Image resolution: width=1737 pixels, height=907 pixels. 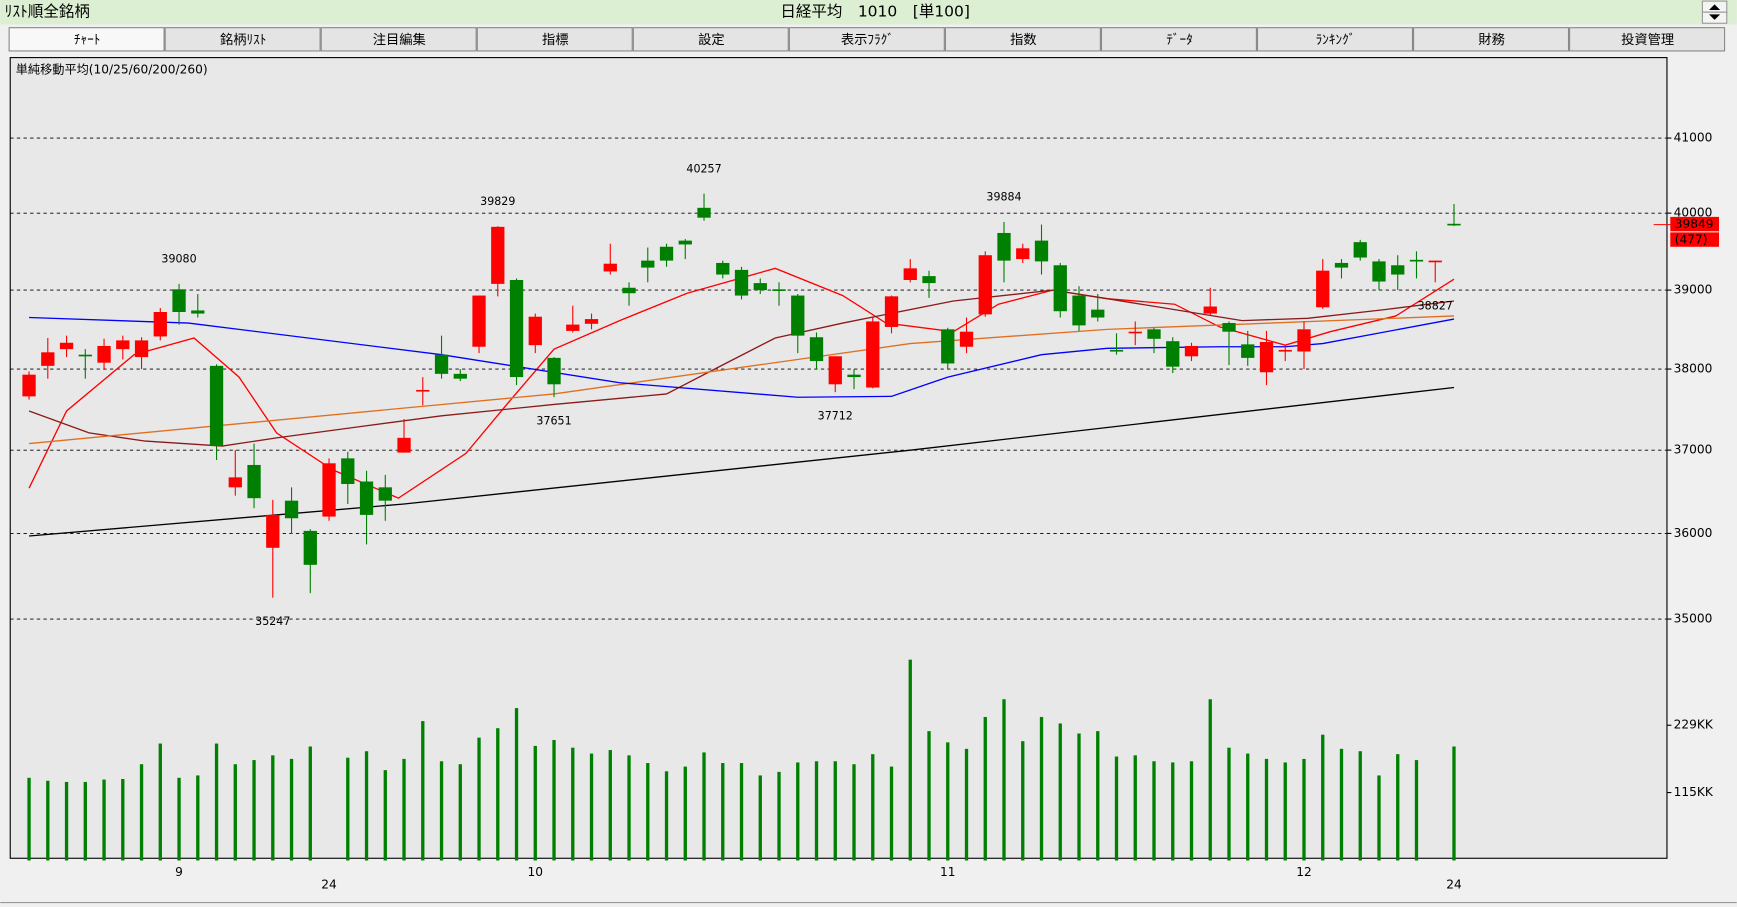 What do you see at coordinates (1715, 7) in the screenshot?
I see `scroll-up-icon` at bounding box center [1715, 7].